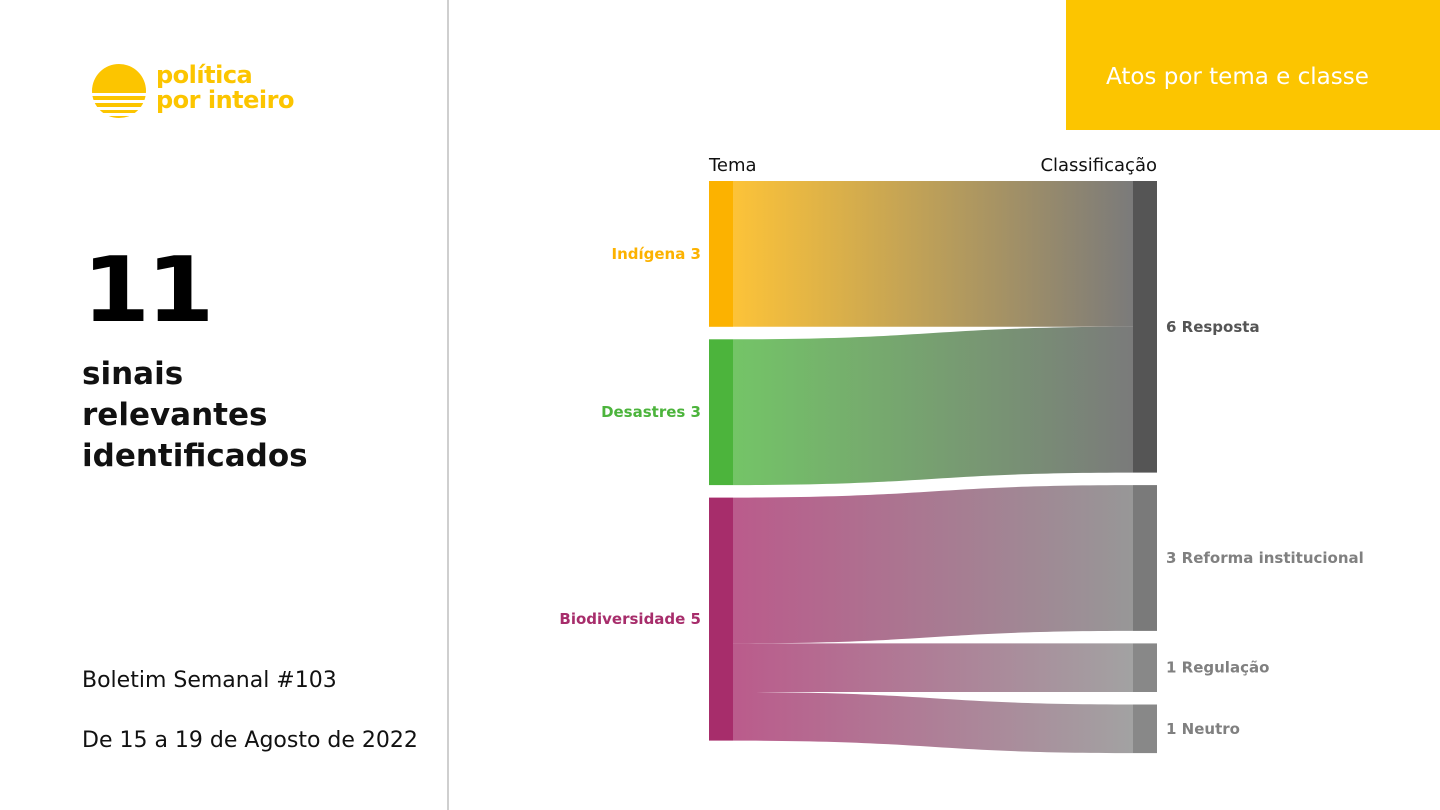 Image resolution: width=1440 pixels, height=810 pixels. What do you see at coordinates (1098, 165) in the screenshot?
I see `target-axis-label: Classificação` at bounding box center [1098, 165].